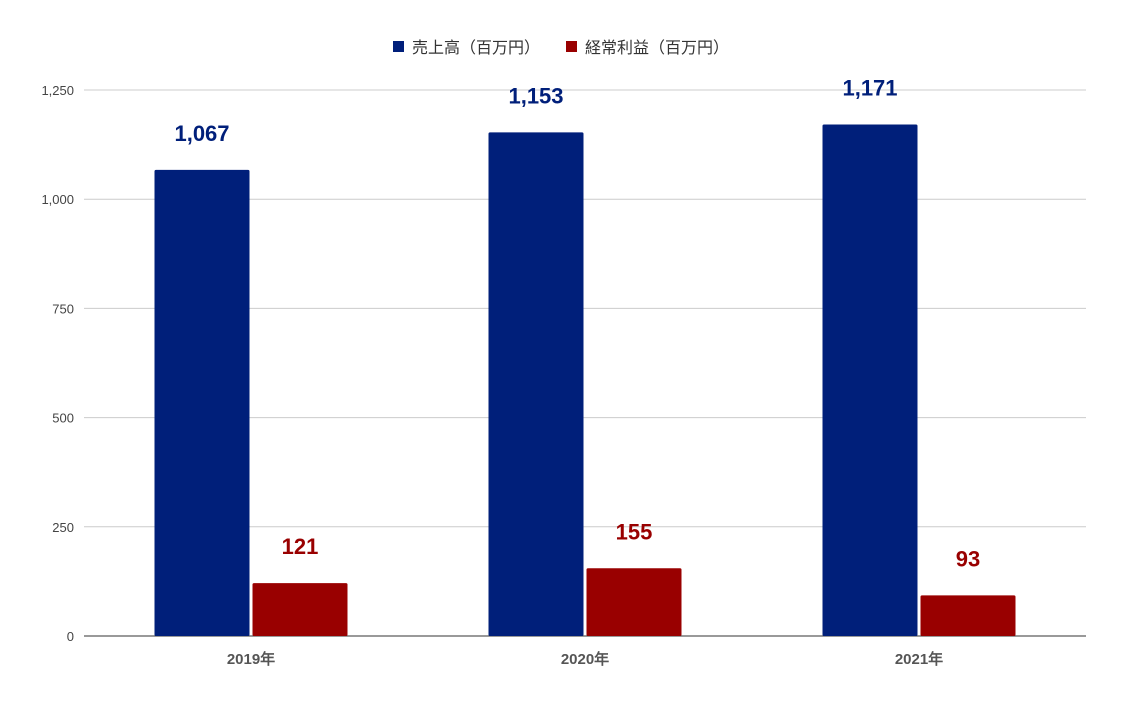 This screenshot has width=1122, height=703. I want to click on legend-item-sales: 売上高（百万円）, so click(466, 46).